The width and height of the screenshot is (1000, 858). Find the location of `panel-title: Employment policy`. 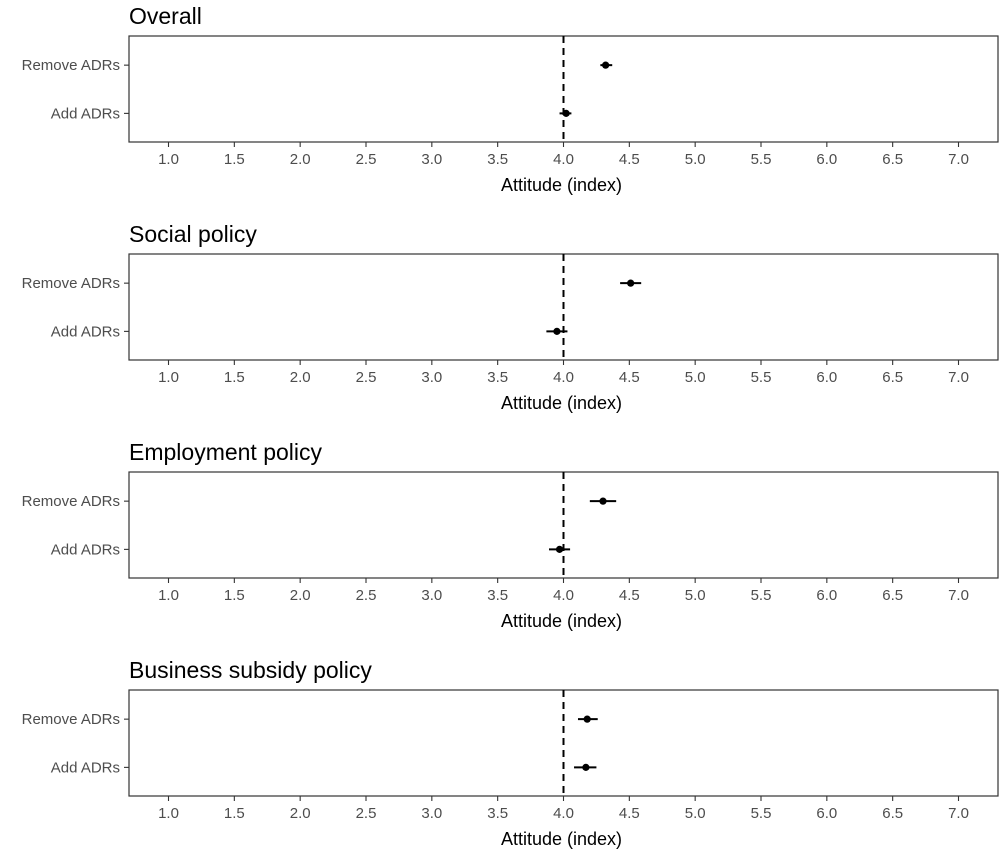

panel-title: Employment policy is located at coordinates (226, 452).